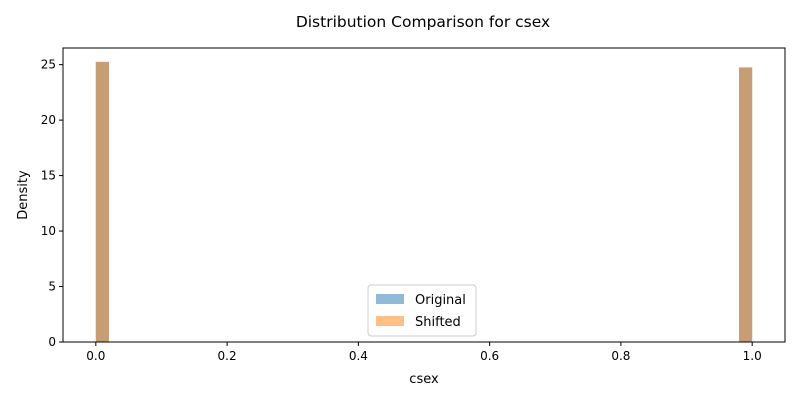 The height and width of the screenshot is (400, 800). I want to click on y-axis: 0 5 10 15 20 25, so click(52, 203).